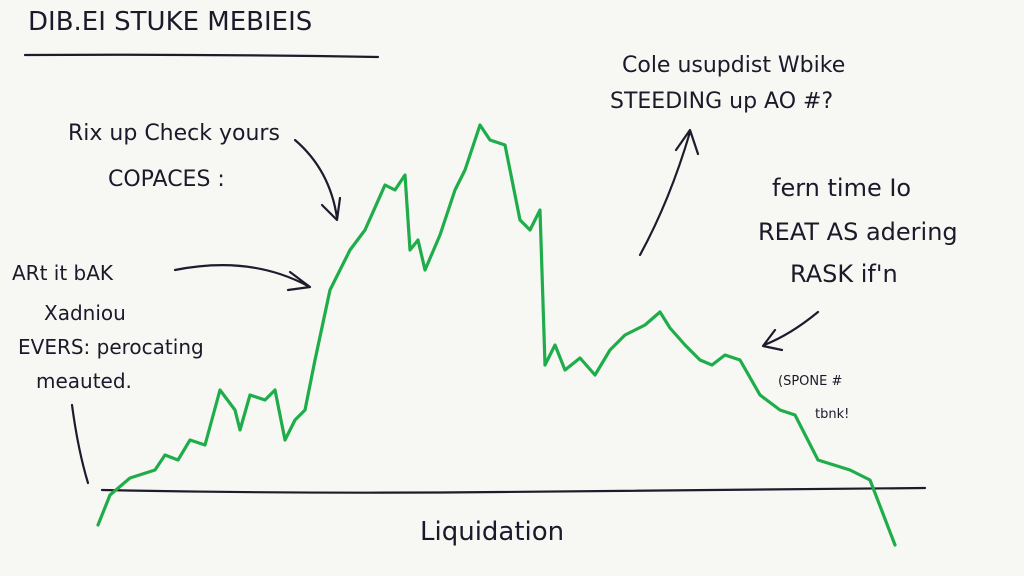 The width and height of the screenshot is (1024, 576). I want to click on title: DIB.EI STUKE MEBIEIS, so click(170, 22).